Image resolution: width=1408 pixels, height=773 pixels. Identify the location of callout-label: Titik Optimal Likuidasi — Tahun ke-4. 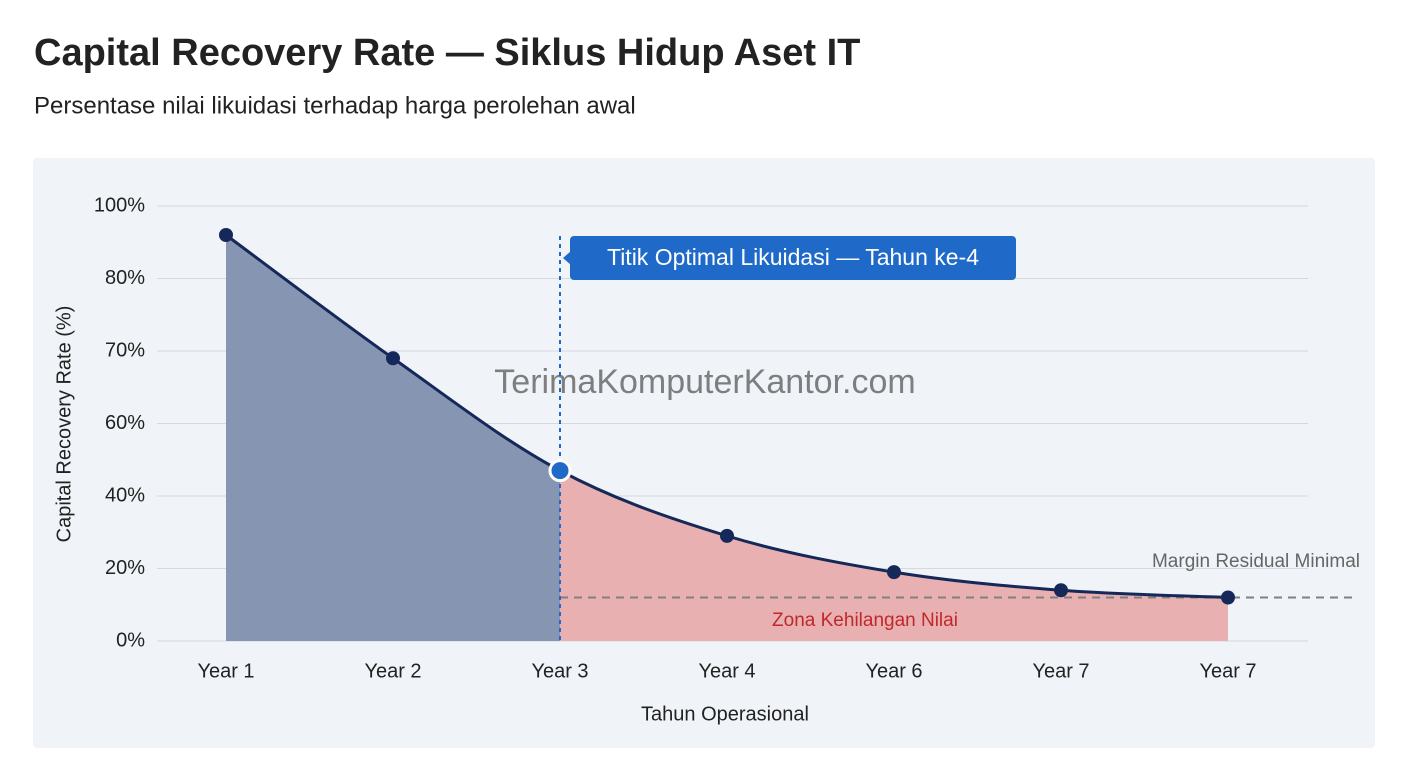
(793, 257).